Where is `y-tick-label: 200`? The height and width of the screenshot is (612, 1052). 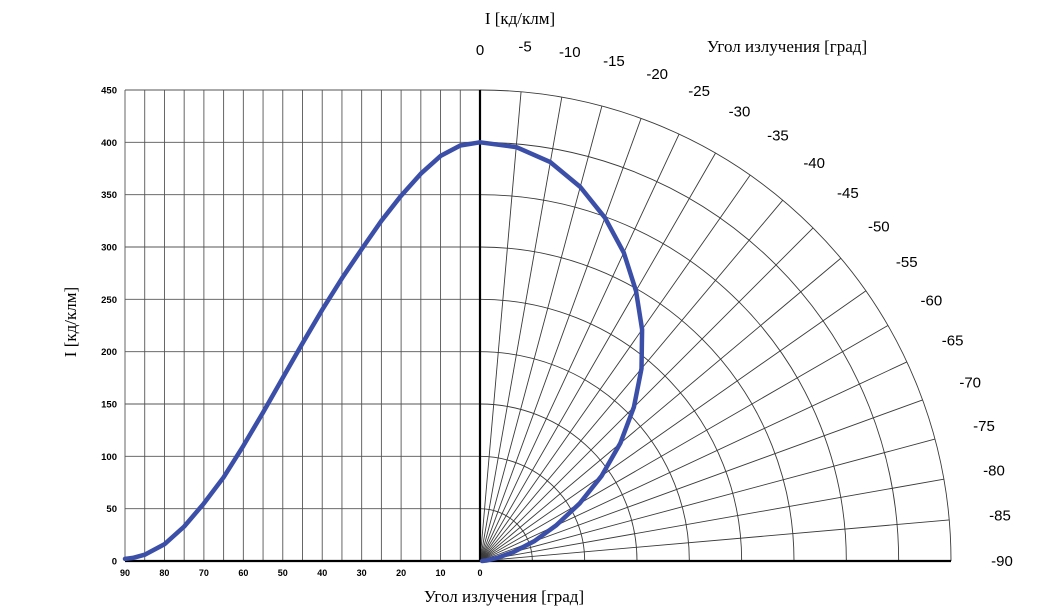
y-tick-label: 200 is located at coordinates (109, 352).